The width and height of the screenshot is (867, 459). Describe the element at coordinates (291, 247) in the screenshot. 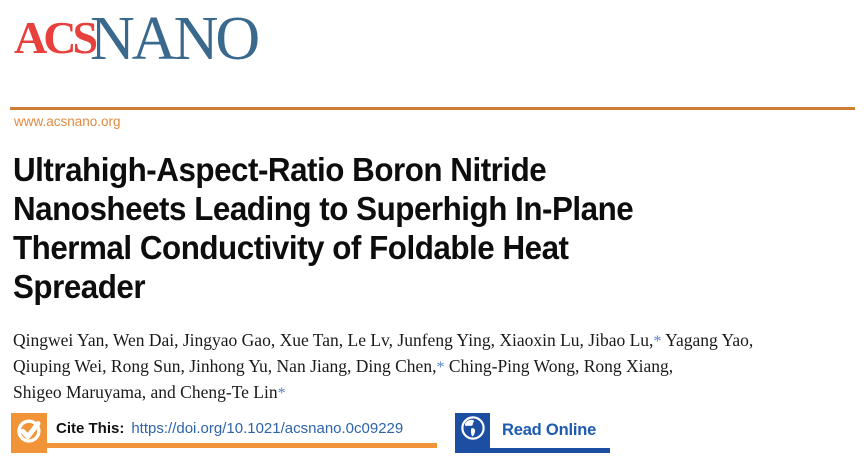

I see `title-line-3: Thermal Conductivity of Foldable Heat` at that location.